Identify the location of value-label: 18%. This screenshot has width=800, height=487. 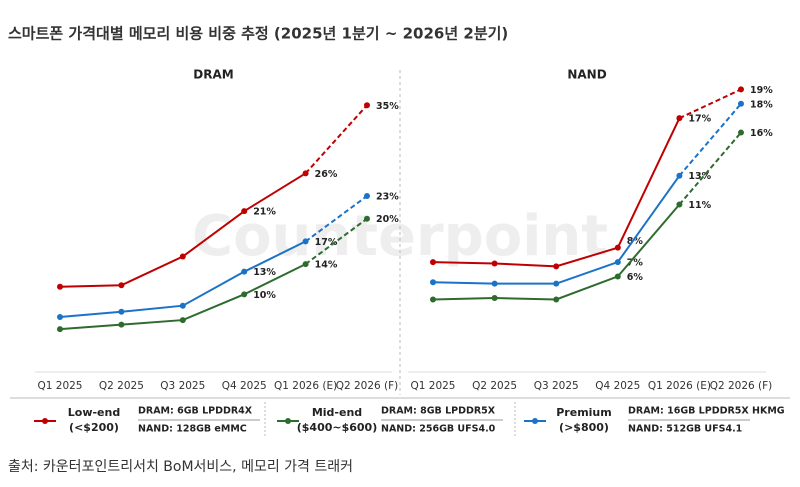
(761, 104).